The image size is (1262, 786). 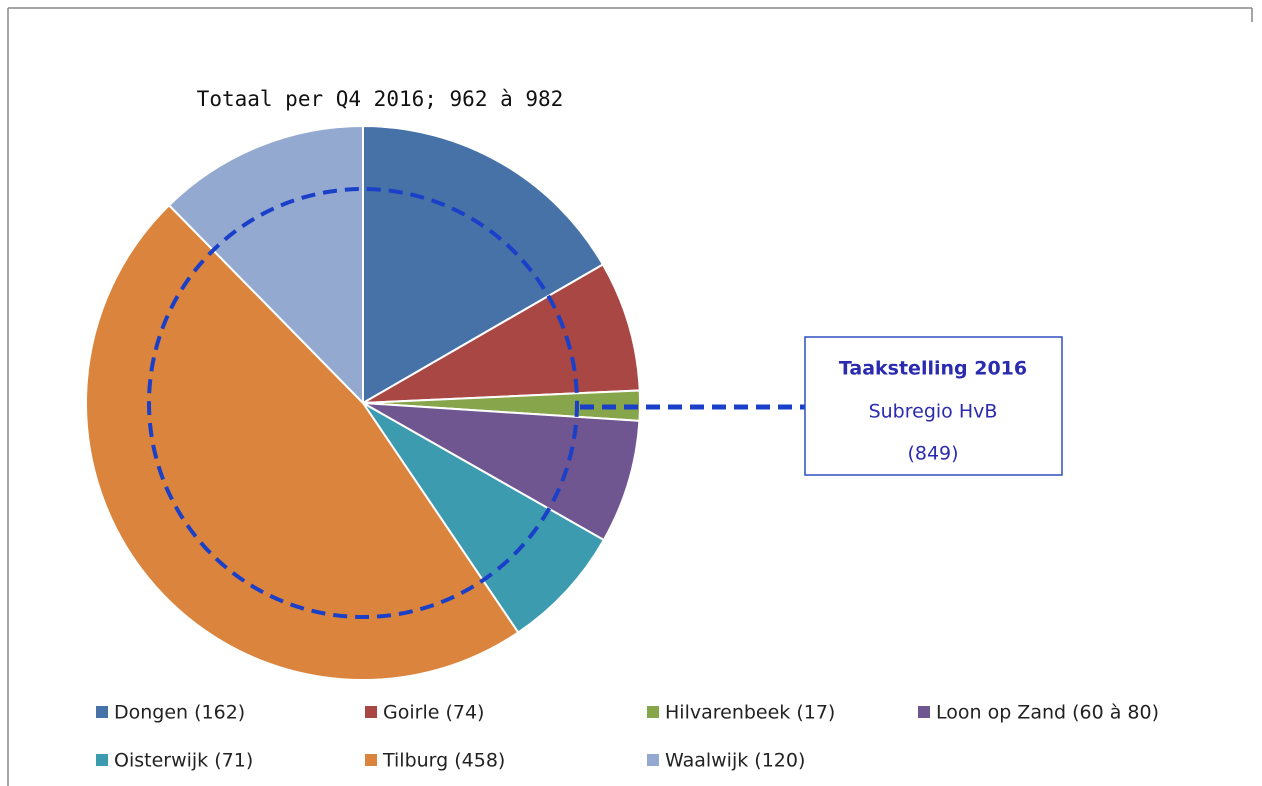 I want to click on legend-label: Tilburg (458), so click(x=443, y=761).